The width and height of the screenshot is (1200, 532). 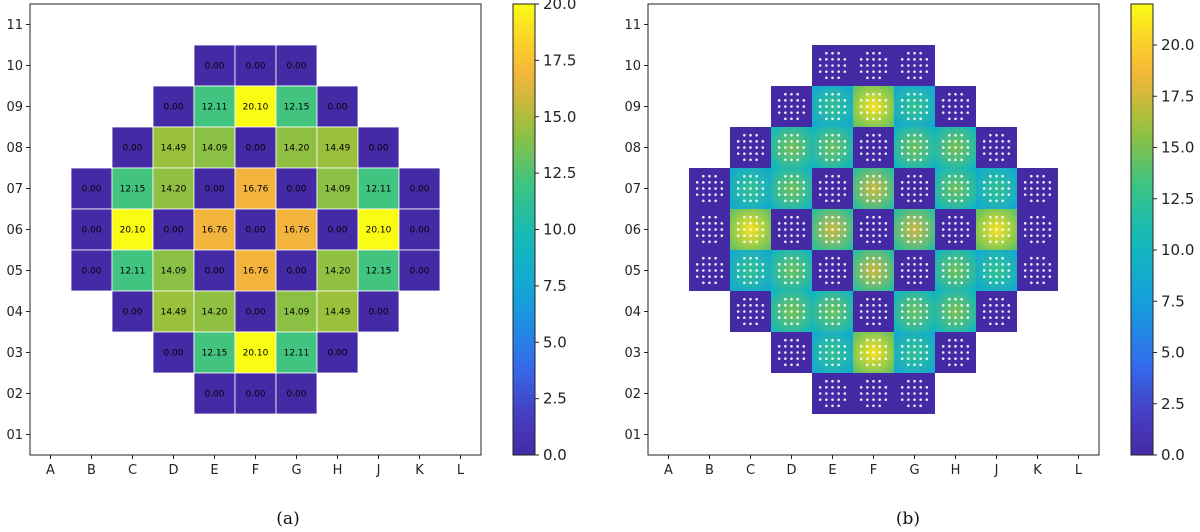 I want to click on cell-value-label: 16.76, so click(x=215, y=231).